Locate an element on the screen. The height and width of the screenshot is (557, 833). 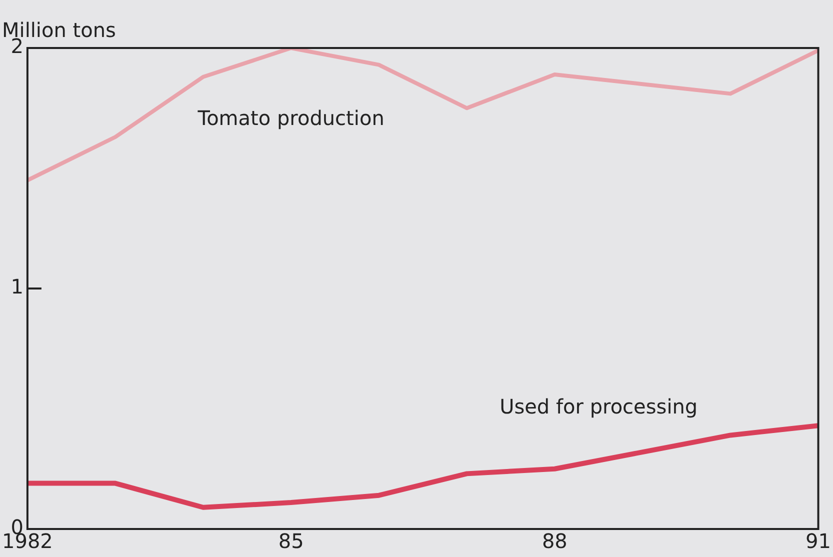
x-tick-label: 88 is located at coordinates (555, 541).